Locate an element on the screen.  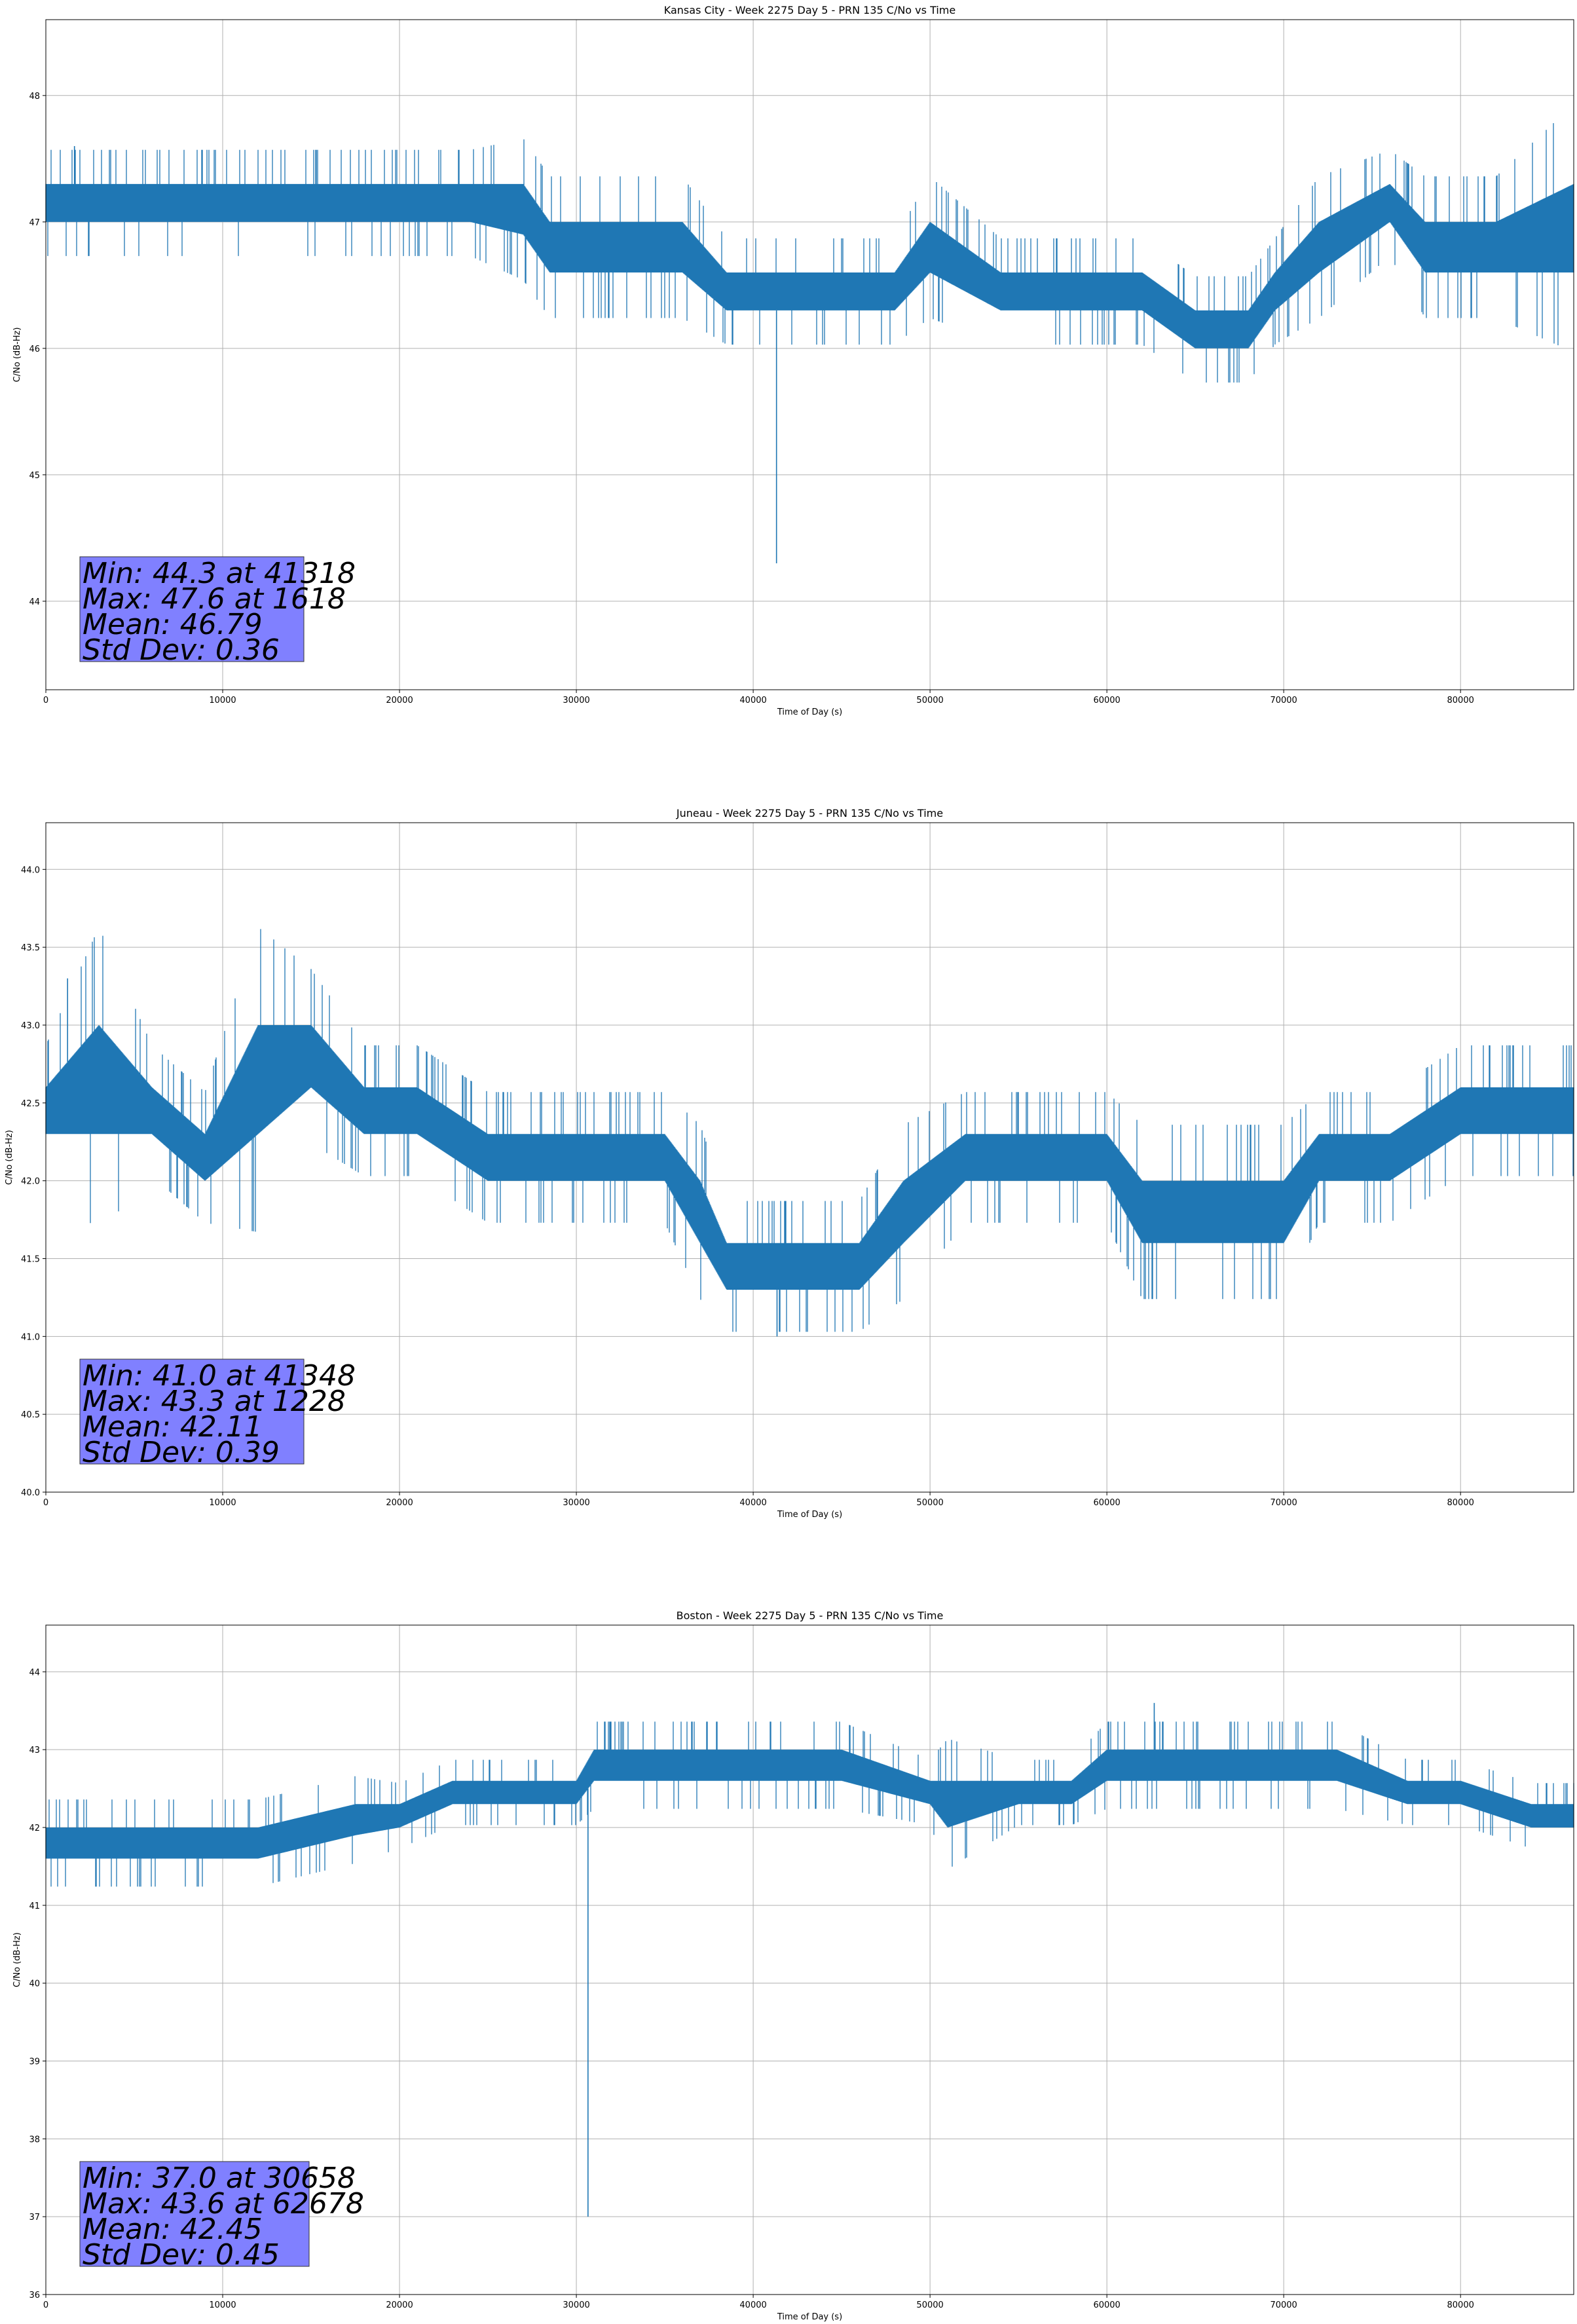
y-tick-label: 41.0 is located at coordinates (30, 1337).